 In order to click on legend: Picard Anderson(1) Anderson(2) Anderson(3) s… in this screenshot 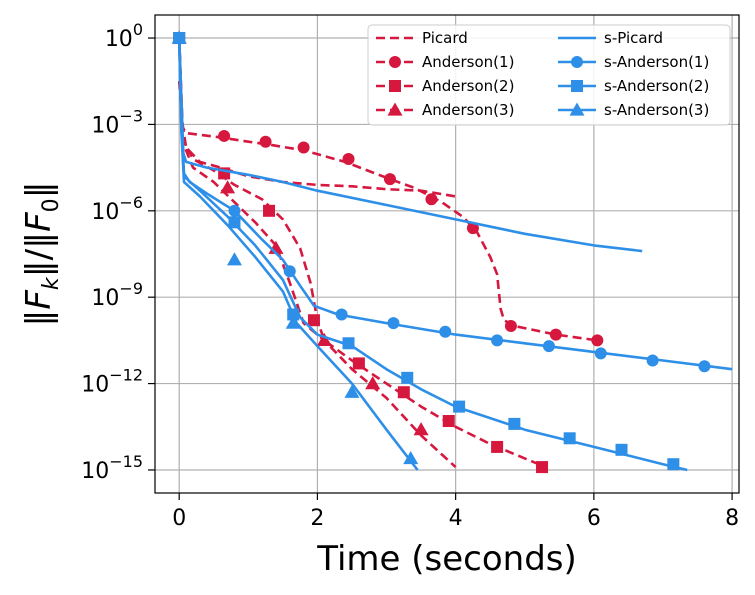, I will do `click(549, 75)`.